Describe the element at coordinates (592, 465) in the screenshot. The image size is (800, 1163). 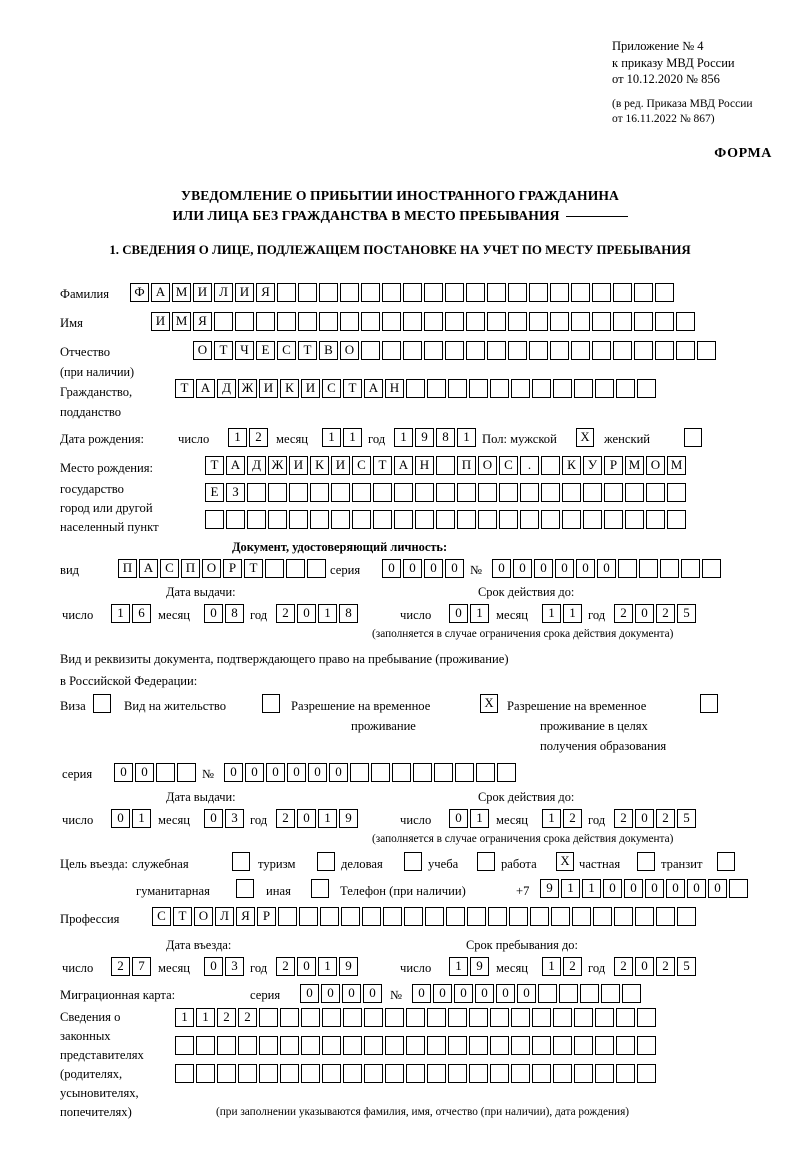
I see `char-cell: У` at that location.